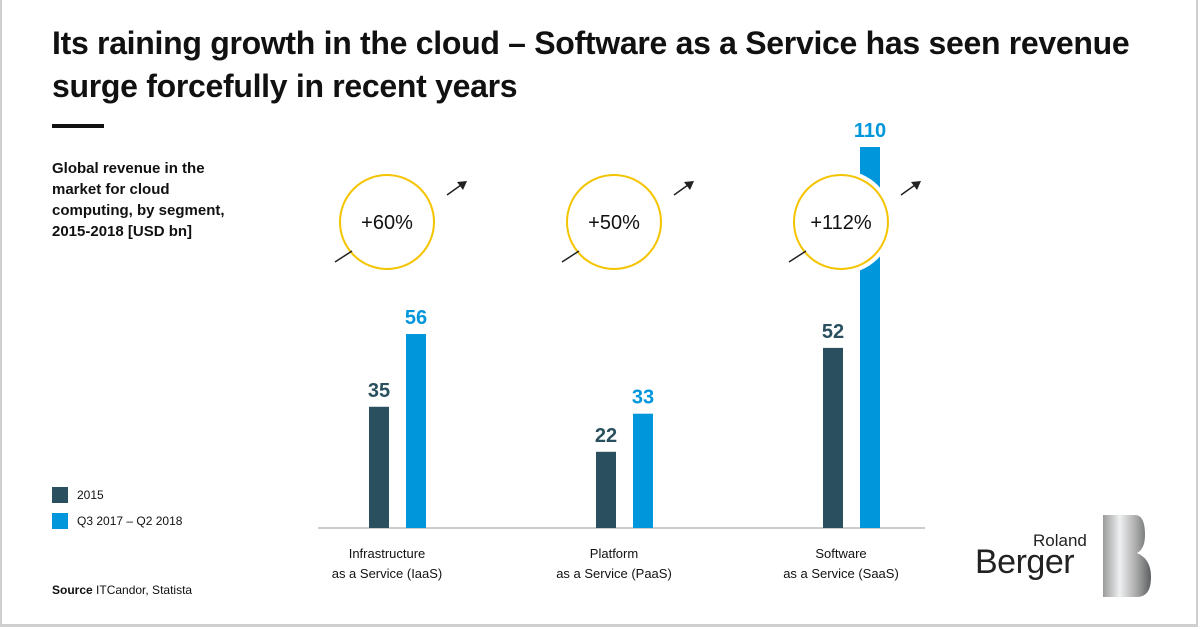  I want to click on data-label: 52, so click(833, 332).